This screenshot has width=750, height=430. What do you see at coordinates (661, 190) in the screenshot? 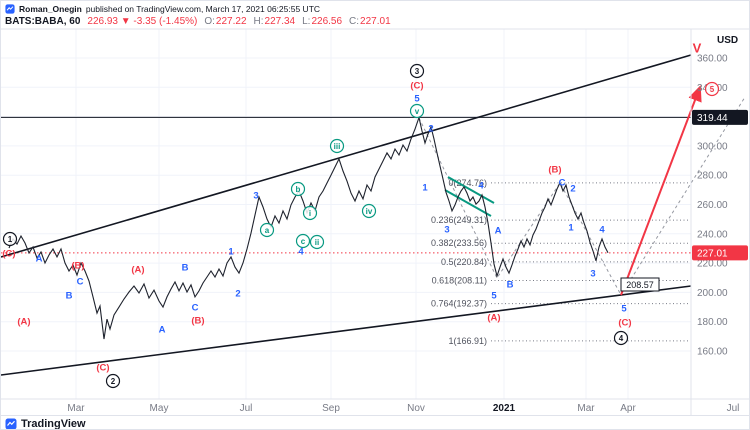
I see `projection-arrow` at bounding box center [661, 190].